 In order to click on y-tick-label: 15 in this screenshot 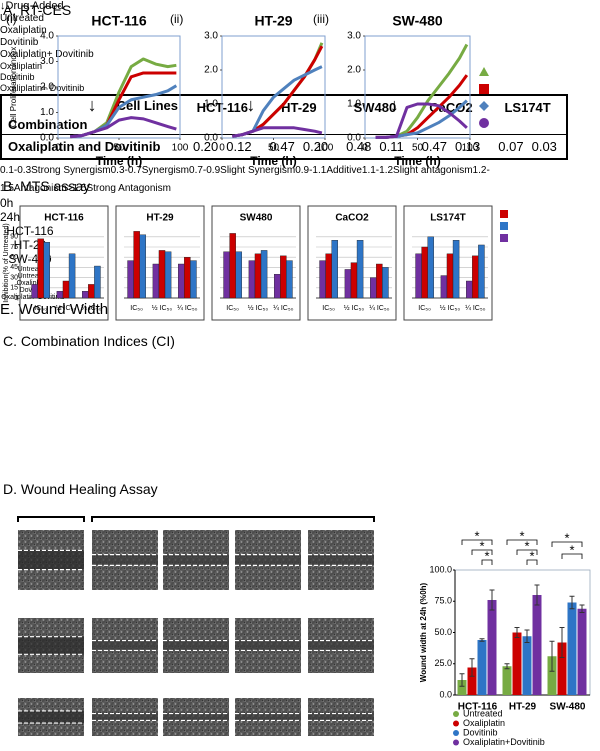, I will do `click(14, 288)`.